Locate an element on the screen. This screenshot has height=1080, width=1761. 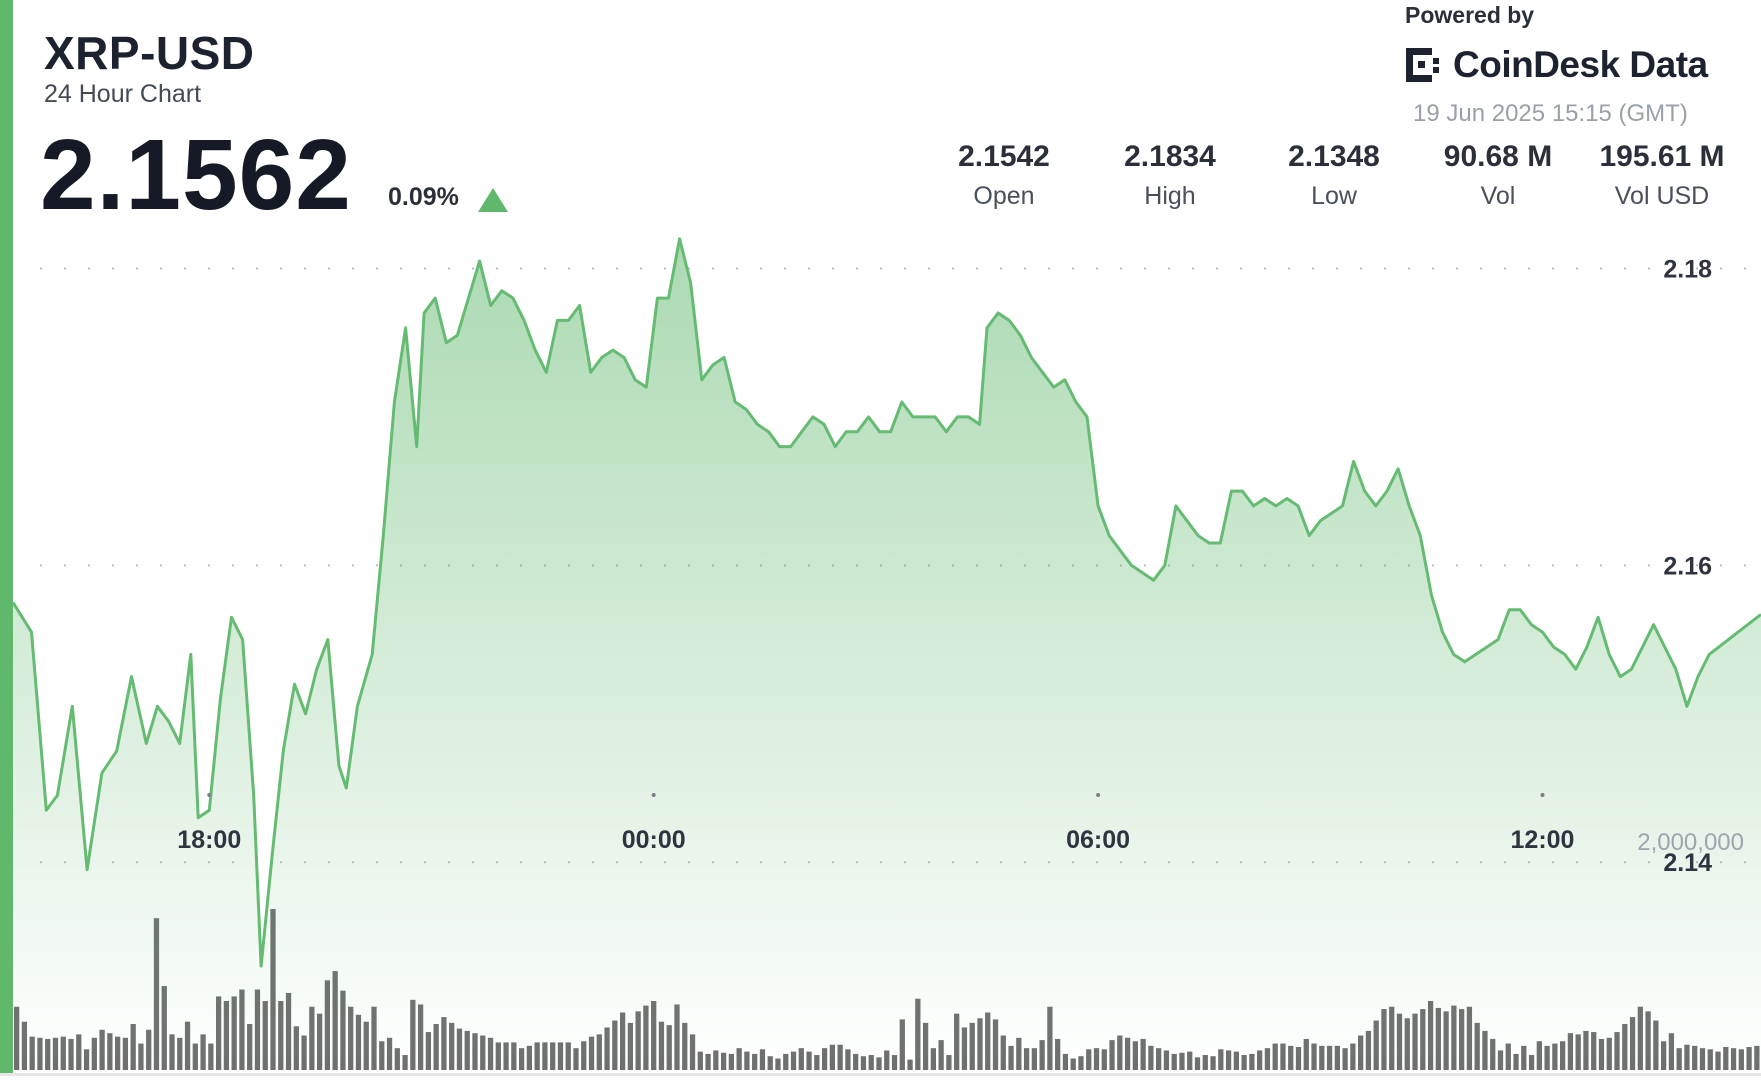
x-tick-label: 00:00 is located at coordinates (654, 840).